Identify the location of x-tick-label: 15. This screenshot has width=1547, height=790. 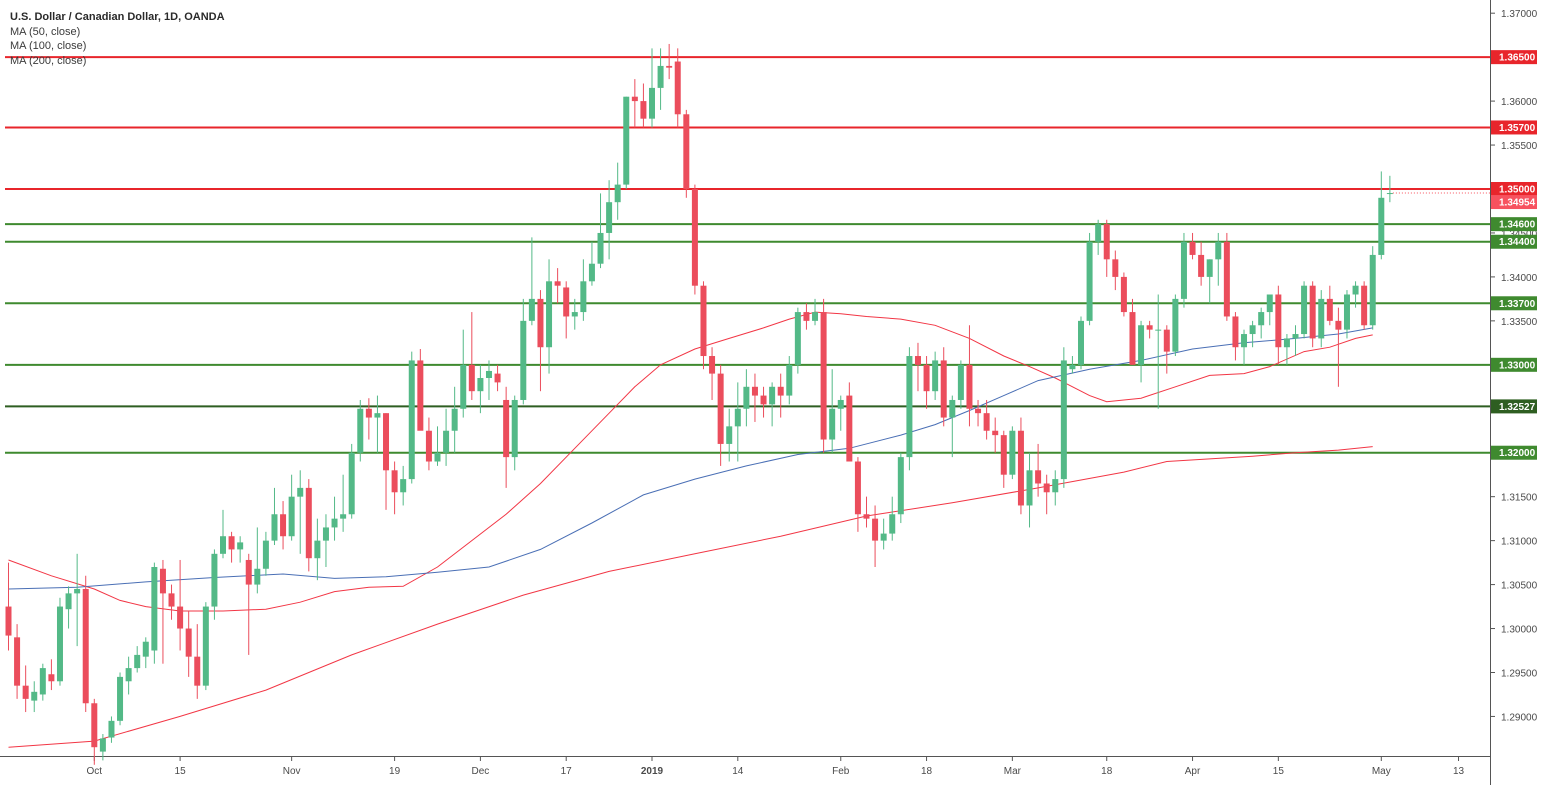
(181, 771).